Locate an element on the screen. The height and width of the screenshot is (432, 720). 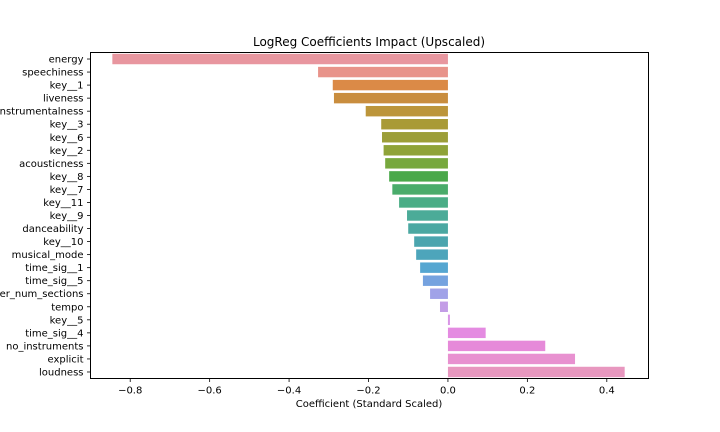
y-tick-label: key__8 is located at coordinates (67, 177).